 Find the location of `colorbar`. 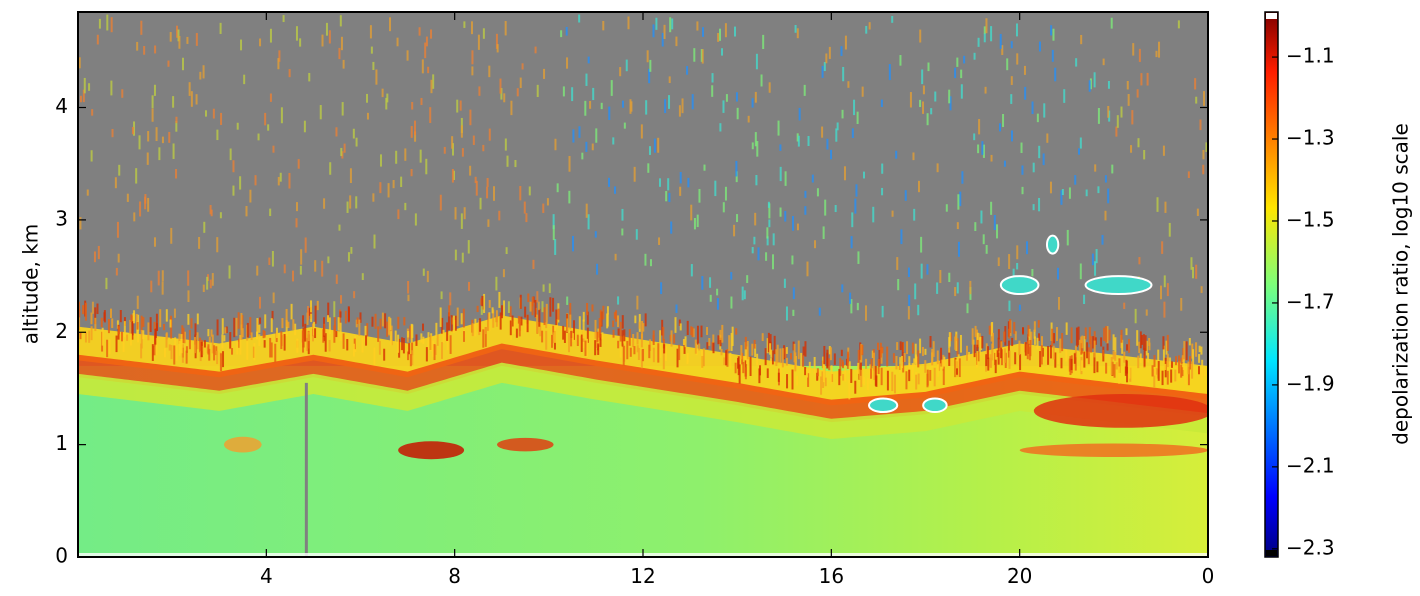

colorbar is located at coordinates (1271, 284).